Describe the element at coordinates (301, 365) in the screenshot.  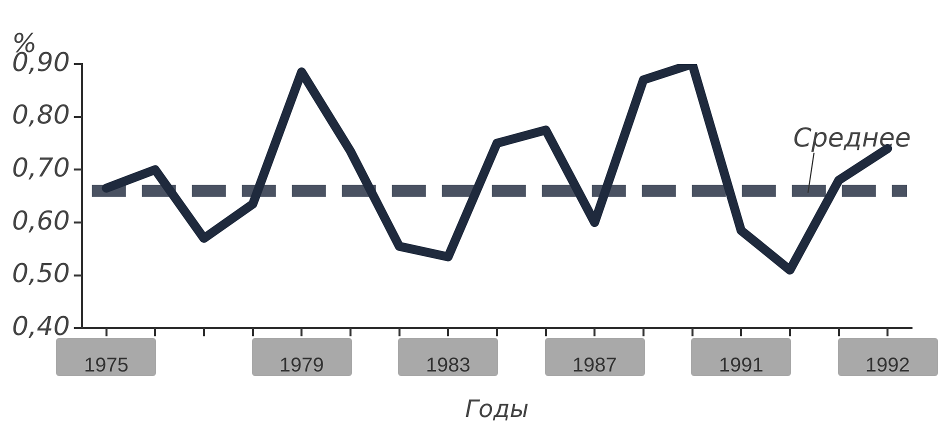
I see `x-tick-label: 1979` at that location.